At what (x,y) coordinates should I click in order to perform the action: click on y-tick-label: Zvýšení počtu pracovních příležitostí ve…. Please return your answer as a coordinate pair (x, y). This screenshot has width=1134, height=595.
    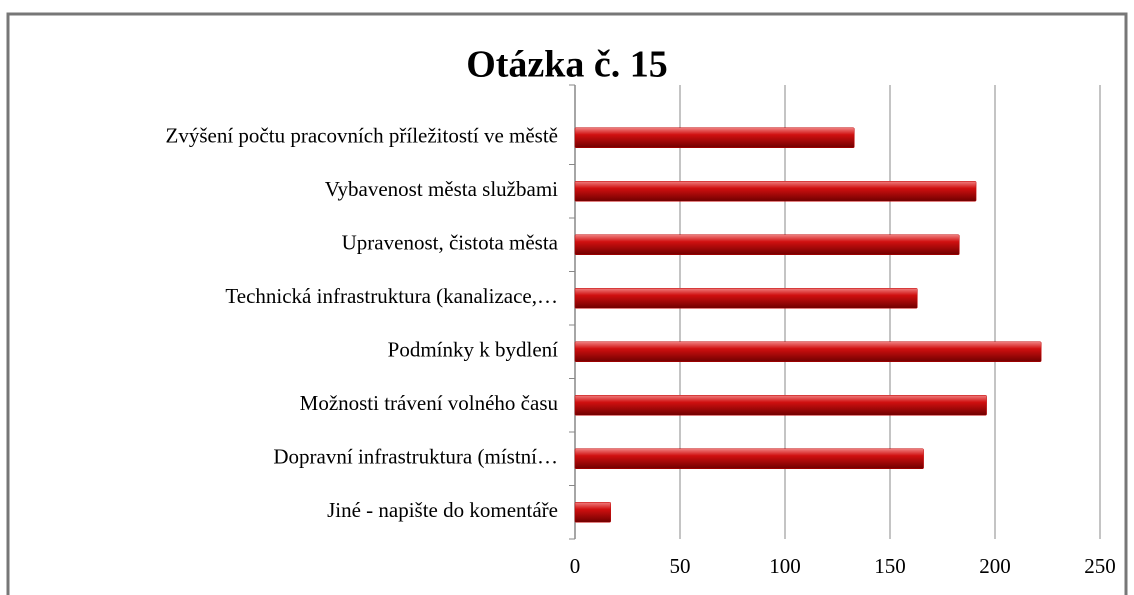
    Looking at the image, I should click on (362, 136).